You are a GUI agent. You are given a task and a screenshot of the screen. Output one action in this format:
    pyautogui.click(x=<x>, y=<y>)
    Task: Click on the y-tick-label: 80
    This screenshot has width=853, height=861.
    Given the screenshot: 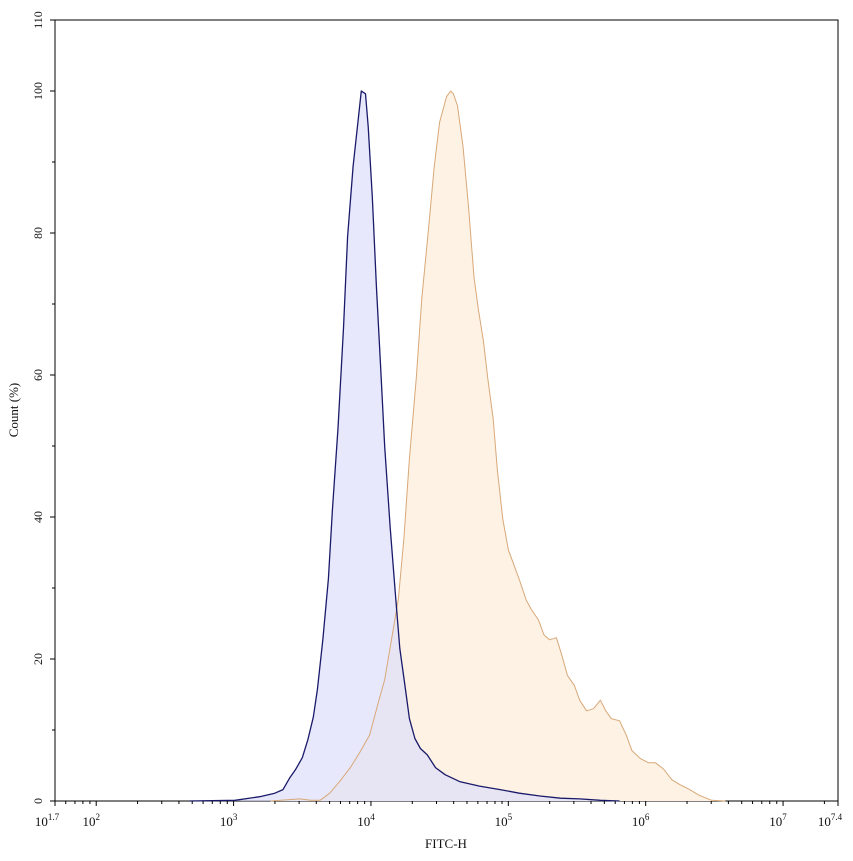 What is the action you would take?
    pyautogui.click(x=38, y=233)
    